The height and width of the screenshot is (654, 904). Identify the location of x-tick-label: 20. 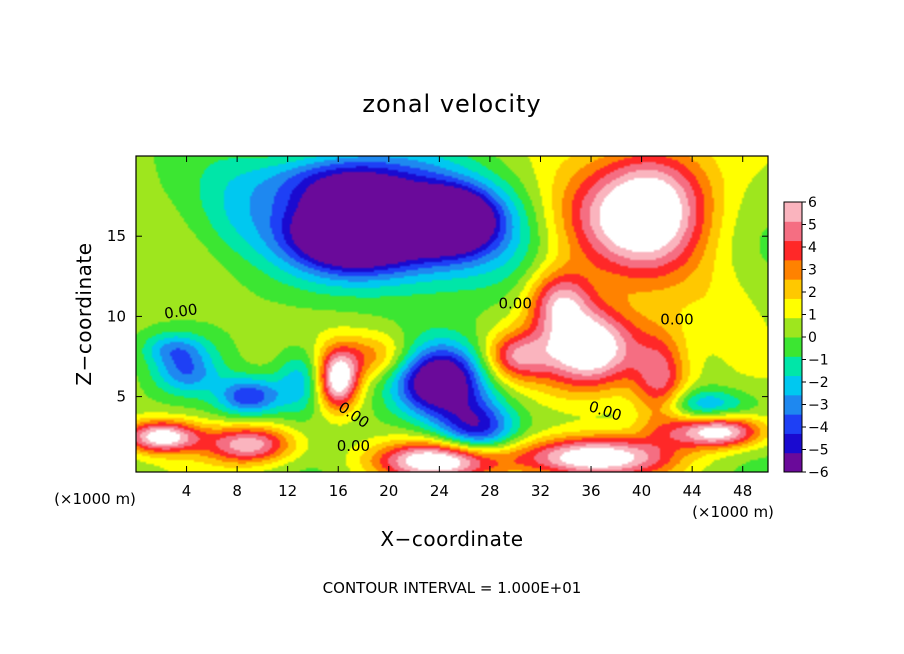
(388, 491).